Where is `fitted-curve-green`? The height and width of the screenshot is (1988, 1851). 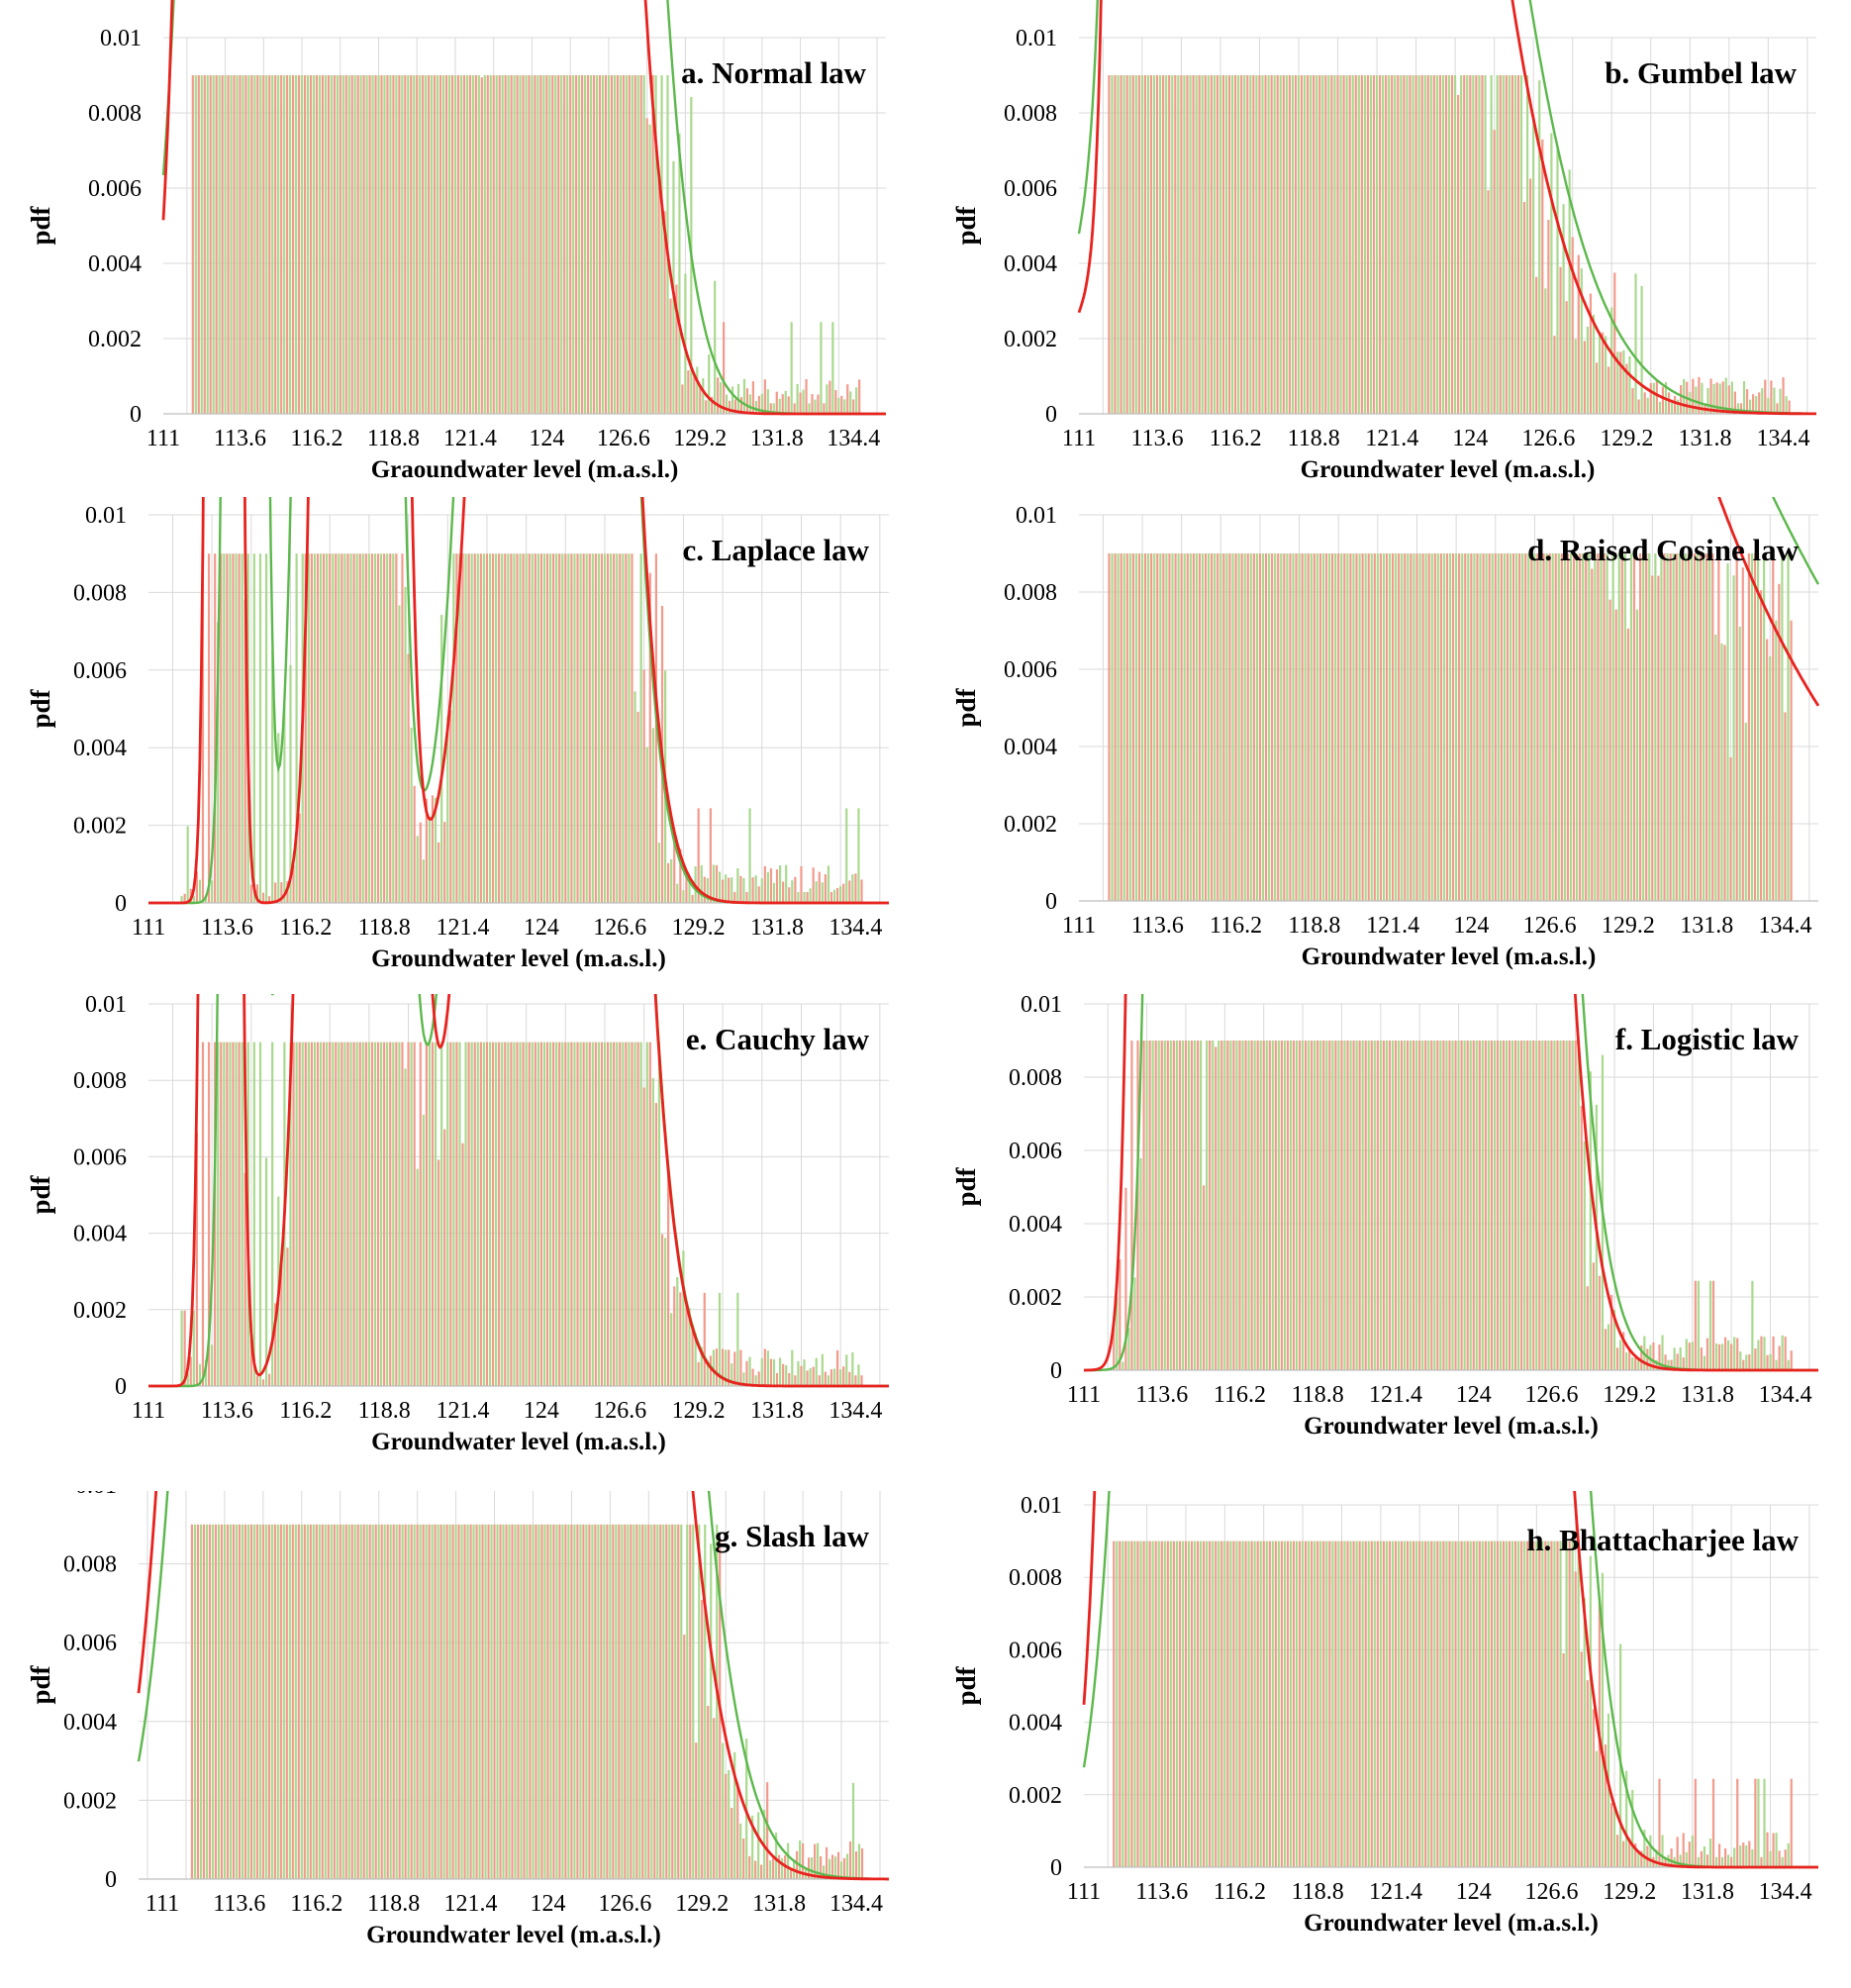
fitted-curve-green is located at coordinates (513, 1686).